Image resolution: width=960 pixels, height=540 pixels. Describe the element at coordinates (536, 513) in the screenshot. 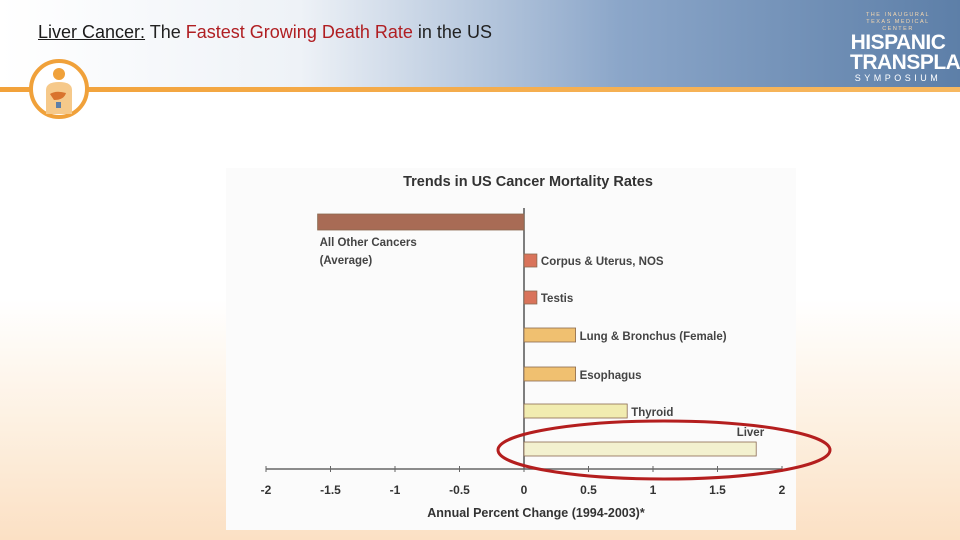

I see `chart-xlabel: Annual Percent Change (1994-2003)*` at that location.